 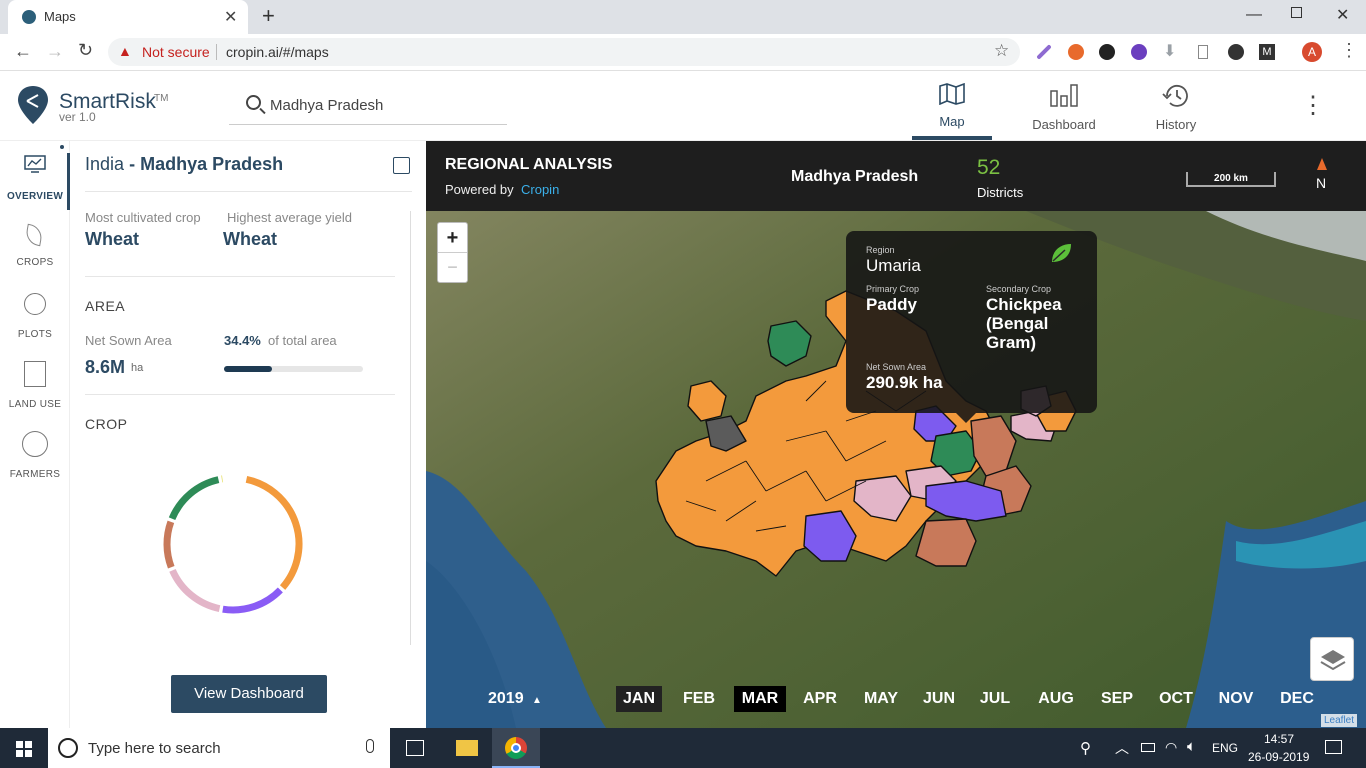 What do you see at coordinates (249, 694) in the screenshot?
I see `view-dashboard-button: View Dashboard` at bounding box center [249, 694].